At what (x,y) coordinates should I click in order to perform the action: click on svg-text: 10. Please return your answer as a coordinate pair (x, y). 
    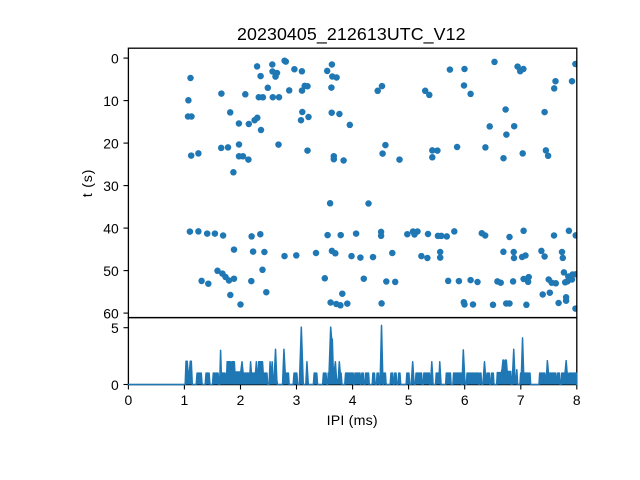
    Looking at the image, I should click on (111, 101).